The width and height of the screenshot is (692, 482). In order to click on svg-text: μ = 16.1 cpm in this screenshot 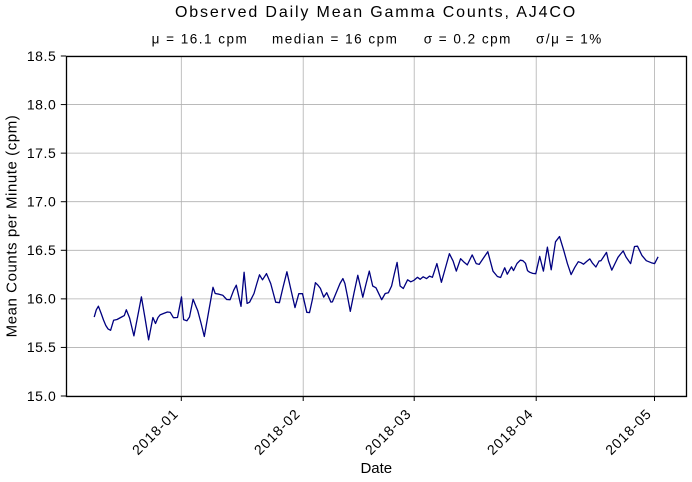, I will do `click(200, 39)`.